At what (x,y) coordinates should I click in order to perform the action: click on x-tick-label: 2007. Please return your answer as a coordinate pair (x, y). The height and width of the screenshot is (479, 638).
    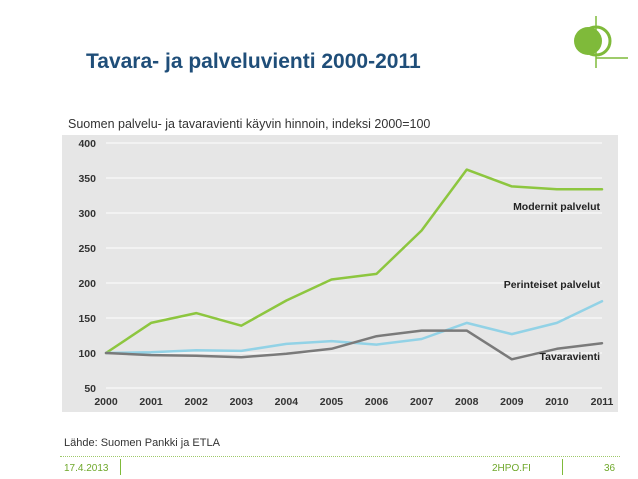
    Looking at the image, I should click on (422, 402).